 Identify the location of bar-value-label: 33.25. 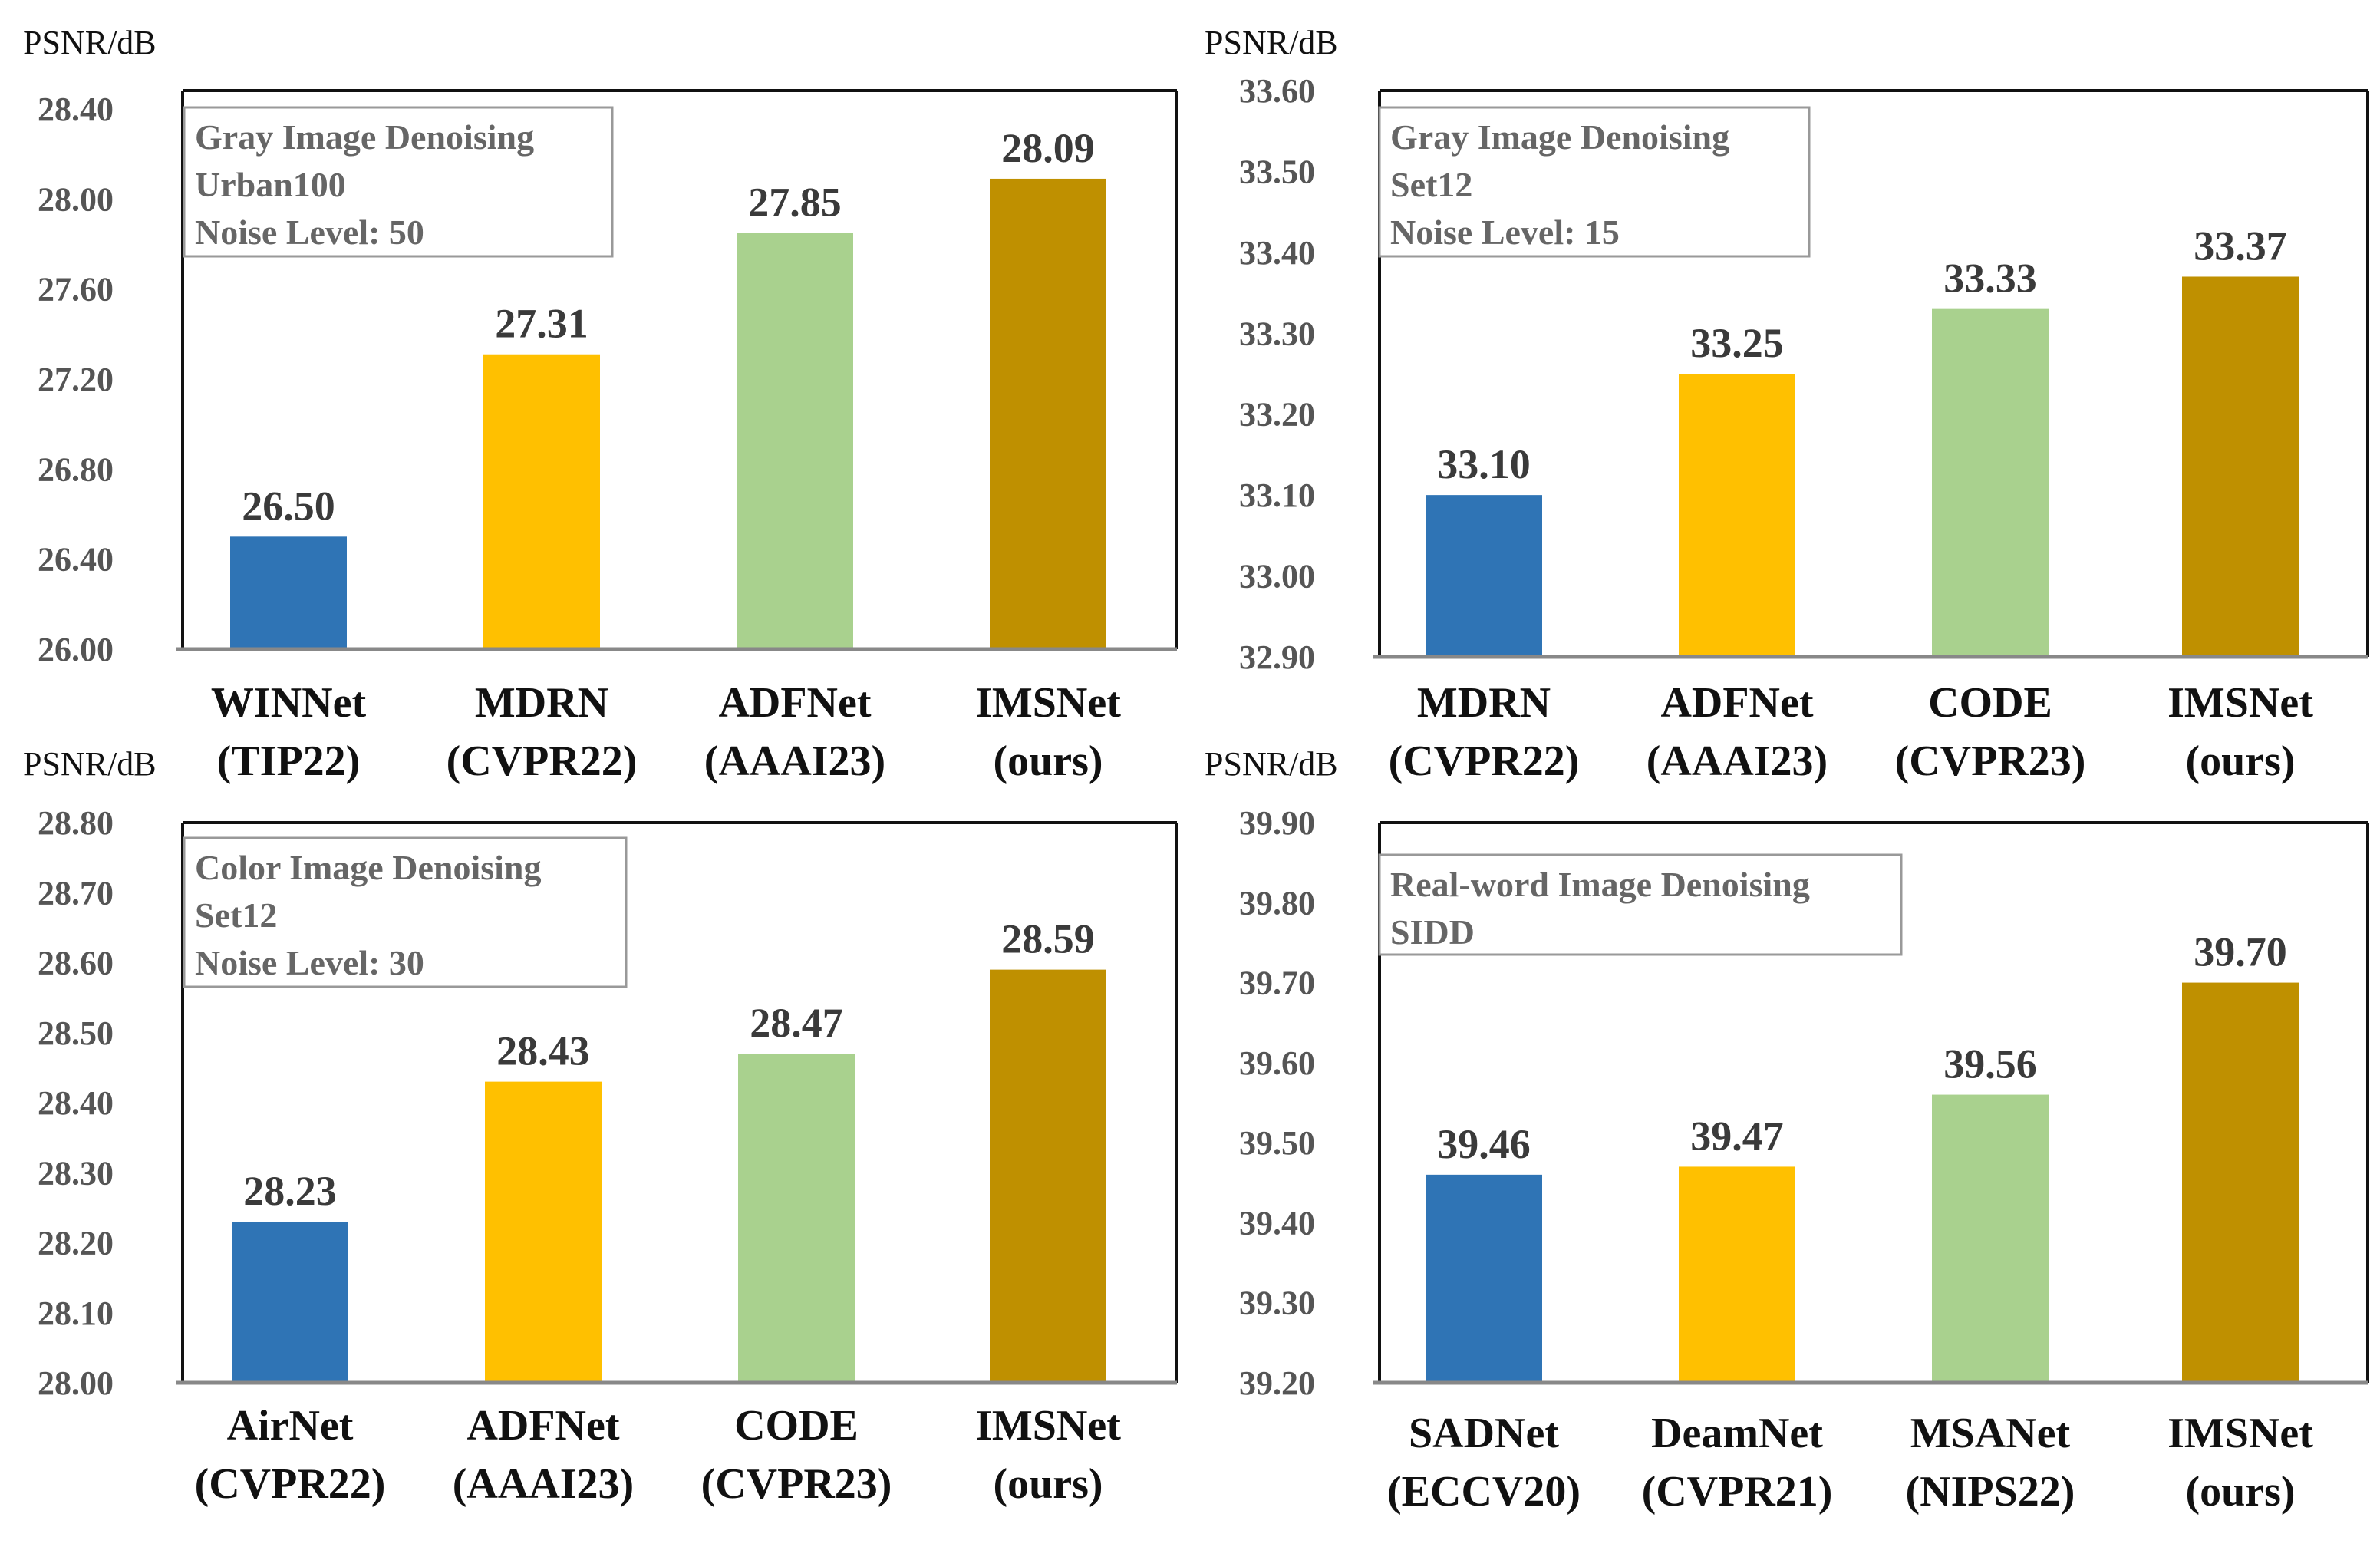
(1737, 343).